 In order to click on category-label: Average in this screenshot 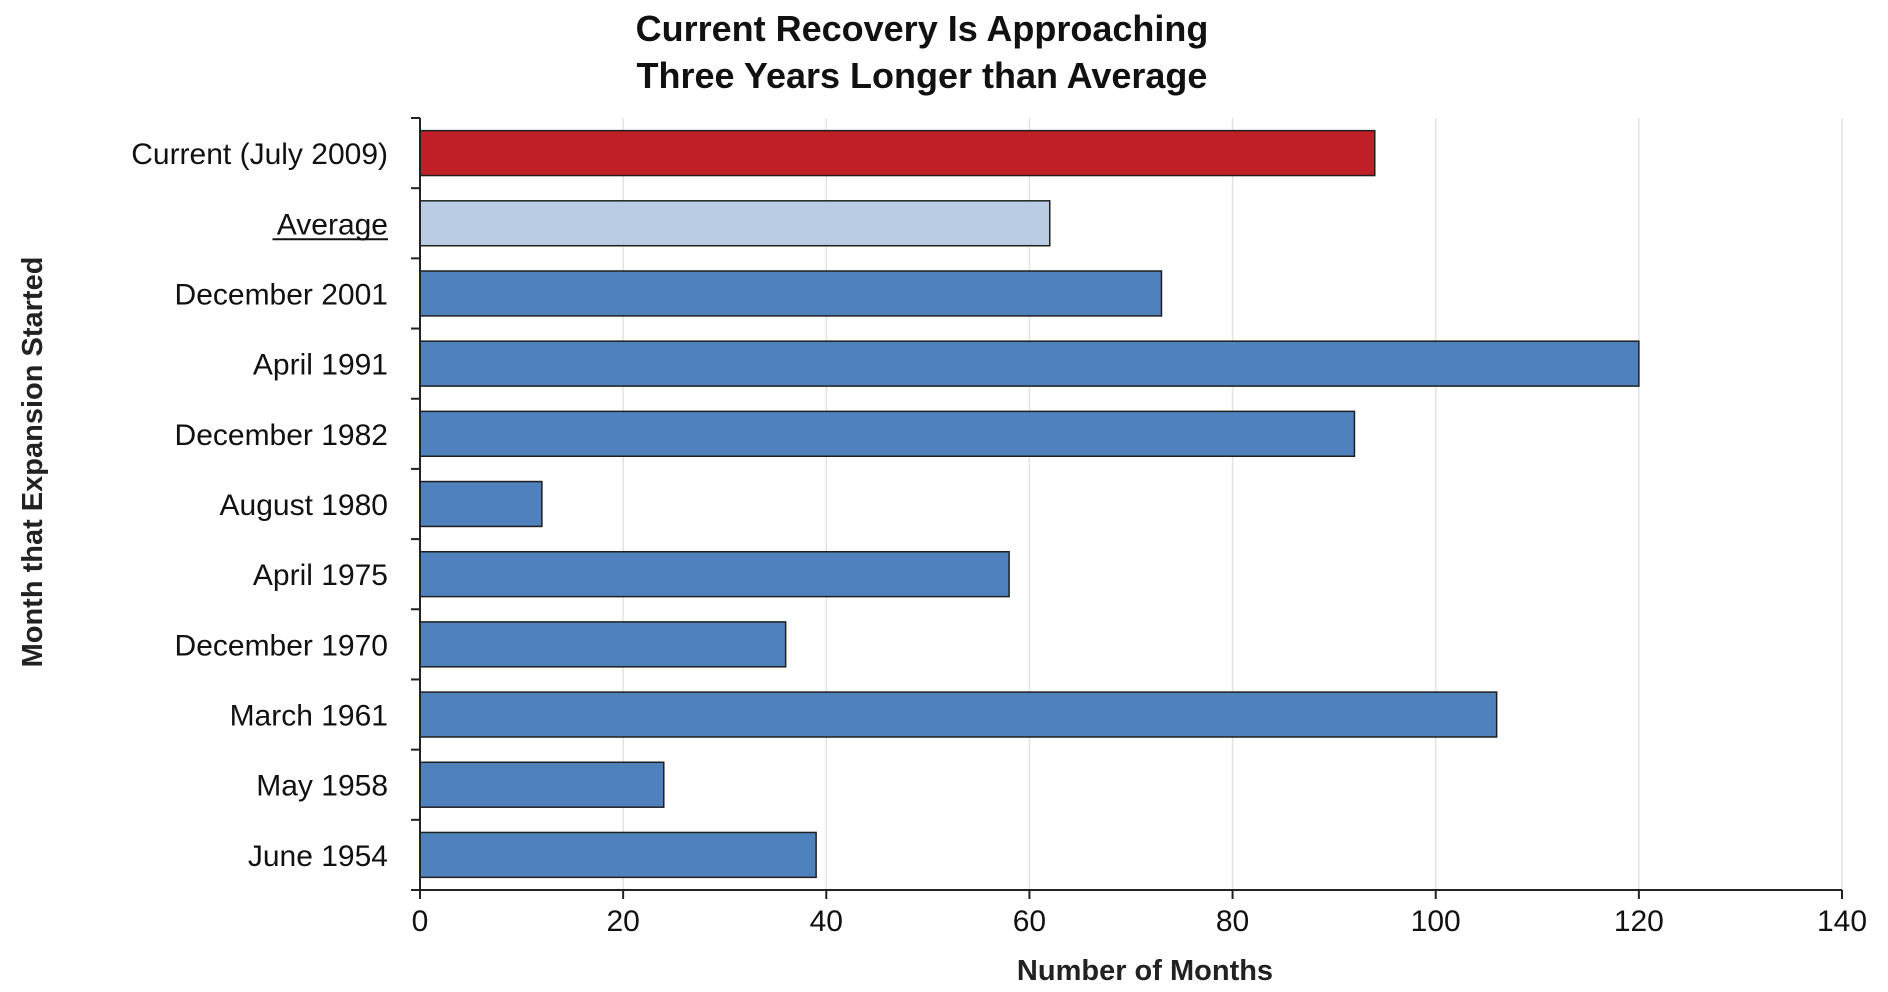, I will do `click(332, 224)`.